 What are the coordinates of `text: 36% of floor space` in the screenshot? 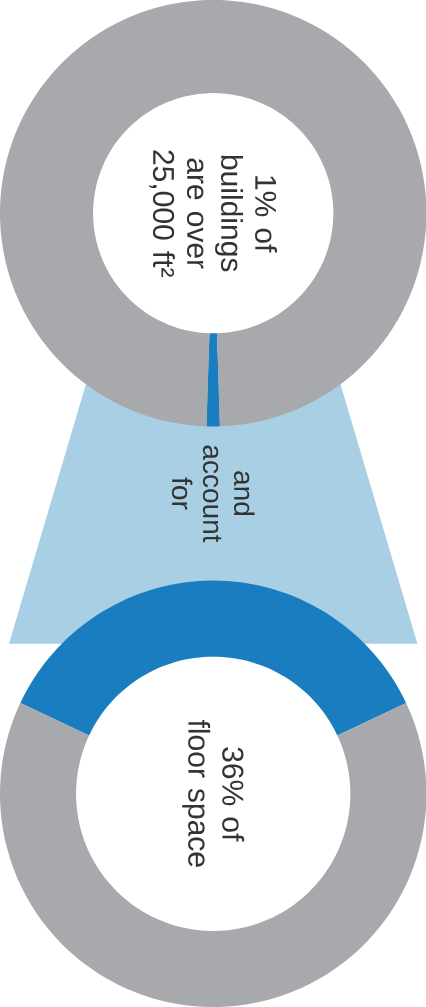 It's located at (213, 793).